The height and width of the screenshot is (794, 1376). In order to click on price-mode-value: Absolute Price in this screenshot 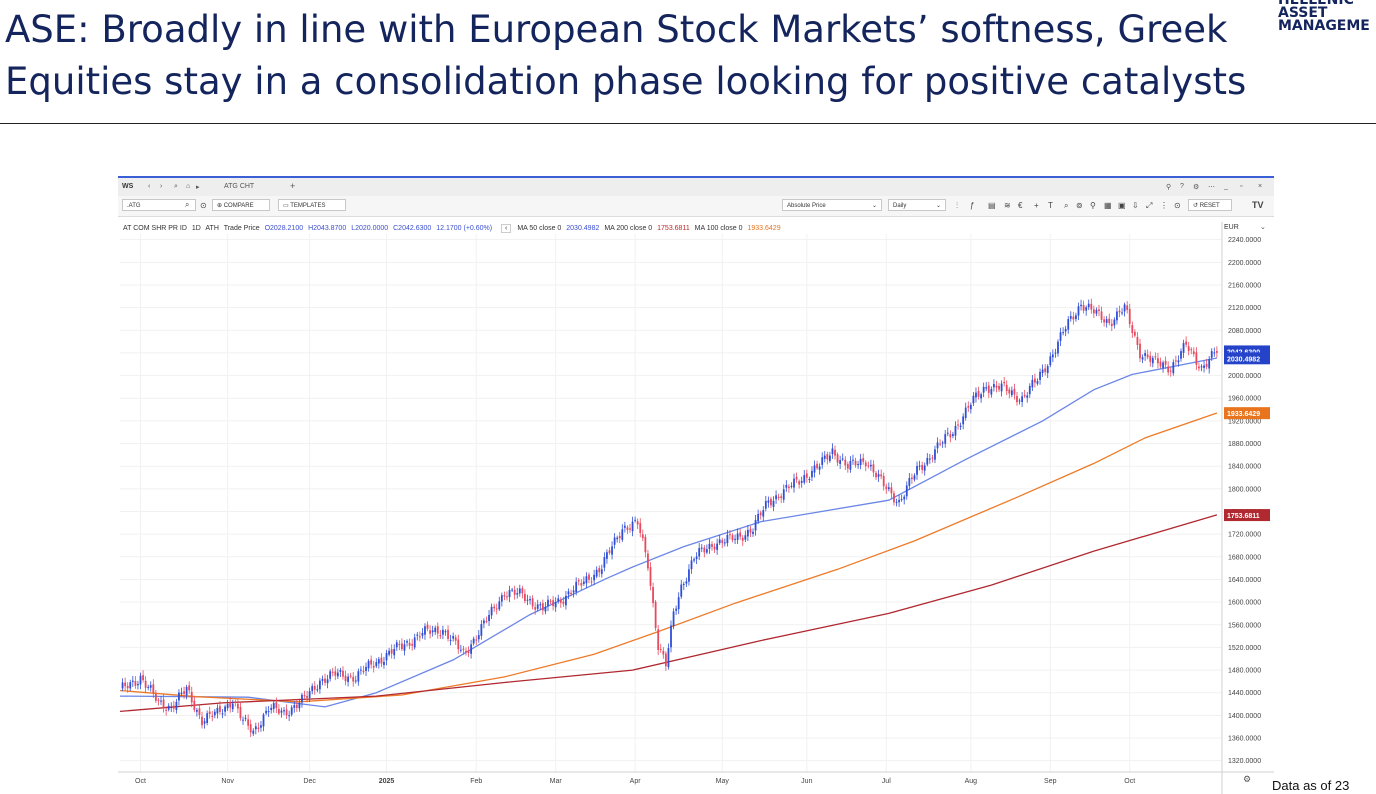, I will do `click(806, 206)`.